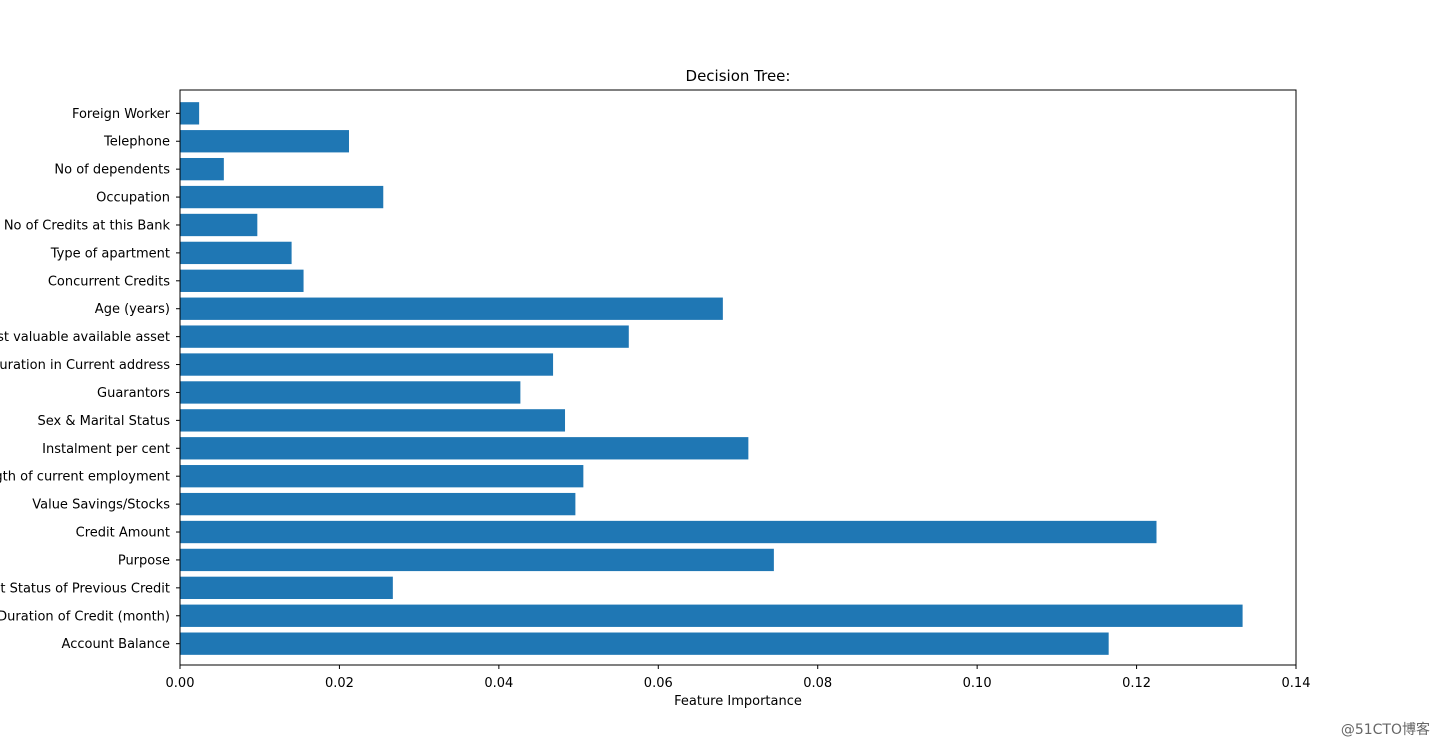 The height and width of the screenshot is (747, 1440). What do you see at coordinates (1136, 683) in the screenshot?
I see `x-tick-label-6: 0.12` at bounding box center [1136, 683].